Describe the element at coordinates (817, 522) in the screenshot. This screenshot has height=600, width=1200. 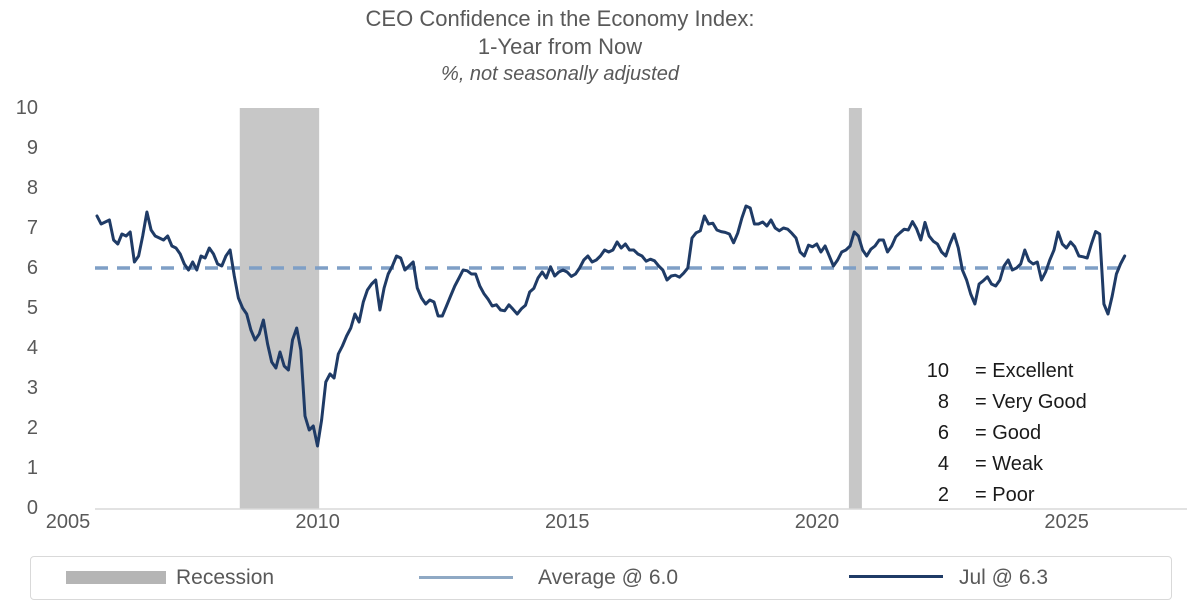
I see `x-tick-label: 2020` at that location.